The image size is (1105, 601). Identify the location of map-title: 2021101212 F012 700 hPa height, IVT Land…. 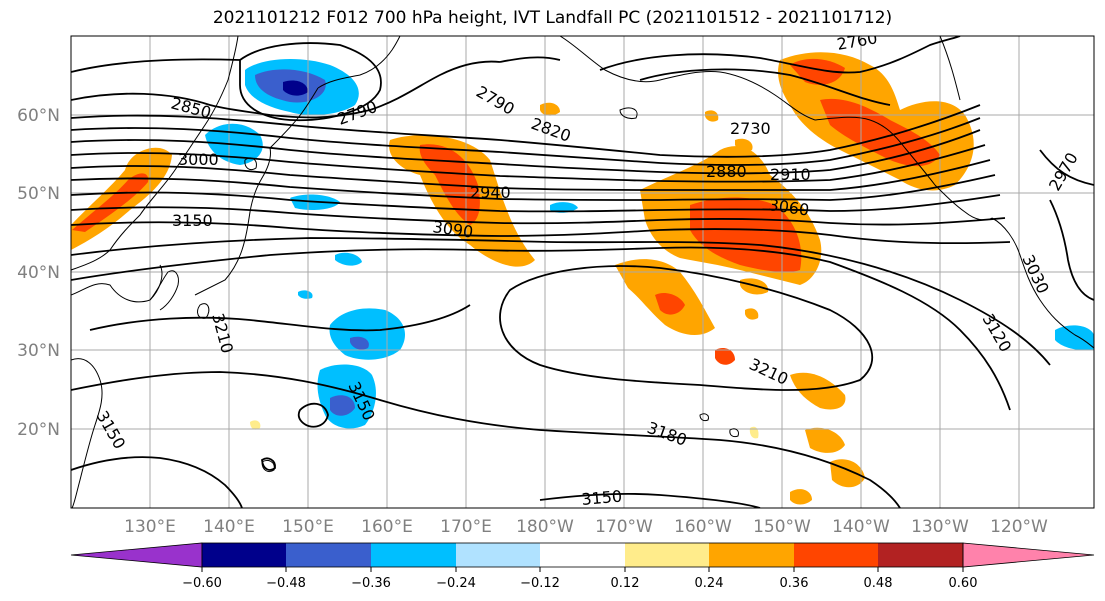
(552, 18).